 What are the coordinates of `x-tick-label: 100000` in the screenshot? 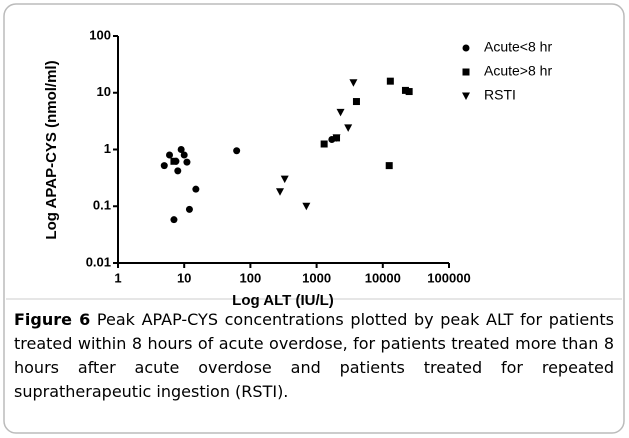 It's located at (448, 277).